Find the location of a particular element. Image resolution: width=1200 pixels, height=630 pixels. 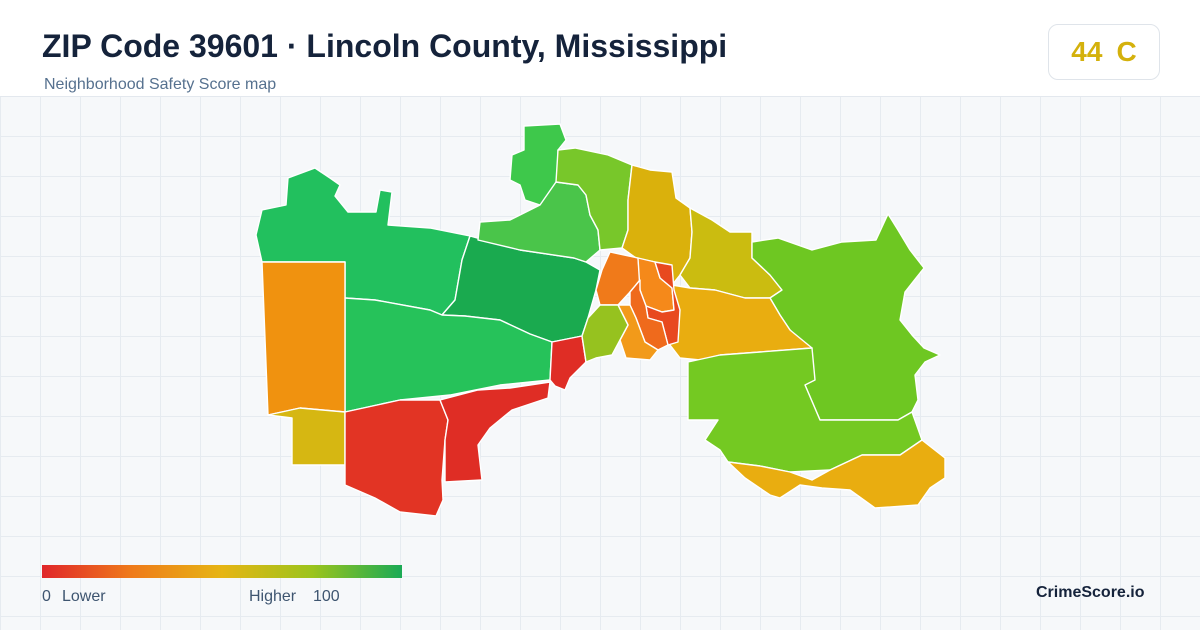

legend-min-value: 0 is located at coordinates (46, 596).